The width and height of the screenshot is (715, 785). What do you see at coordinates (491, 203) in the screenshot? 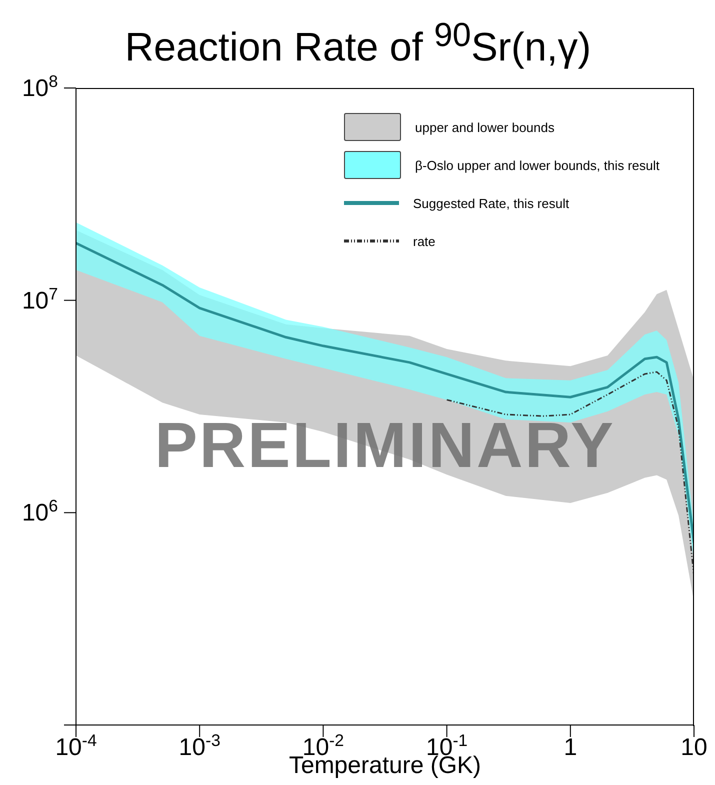
I see `legend-label: Suggested Rate, this result` at bounding box center [491, 203].